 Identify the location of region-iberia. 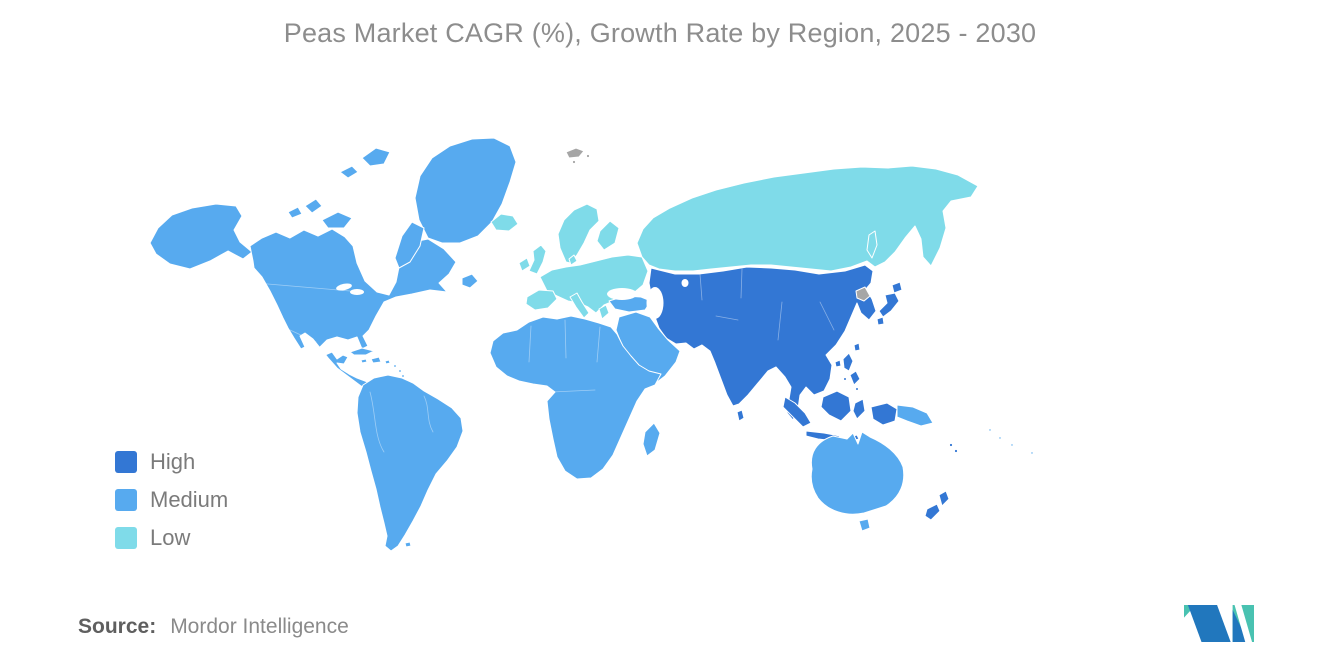
(541, 300).